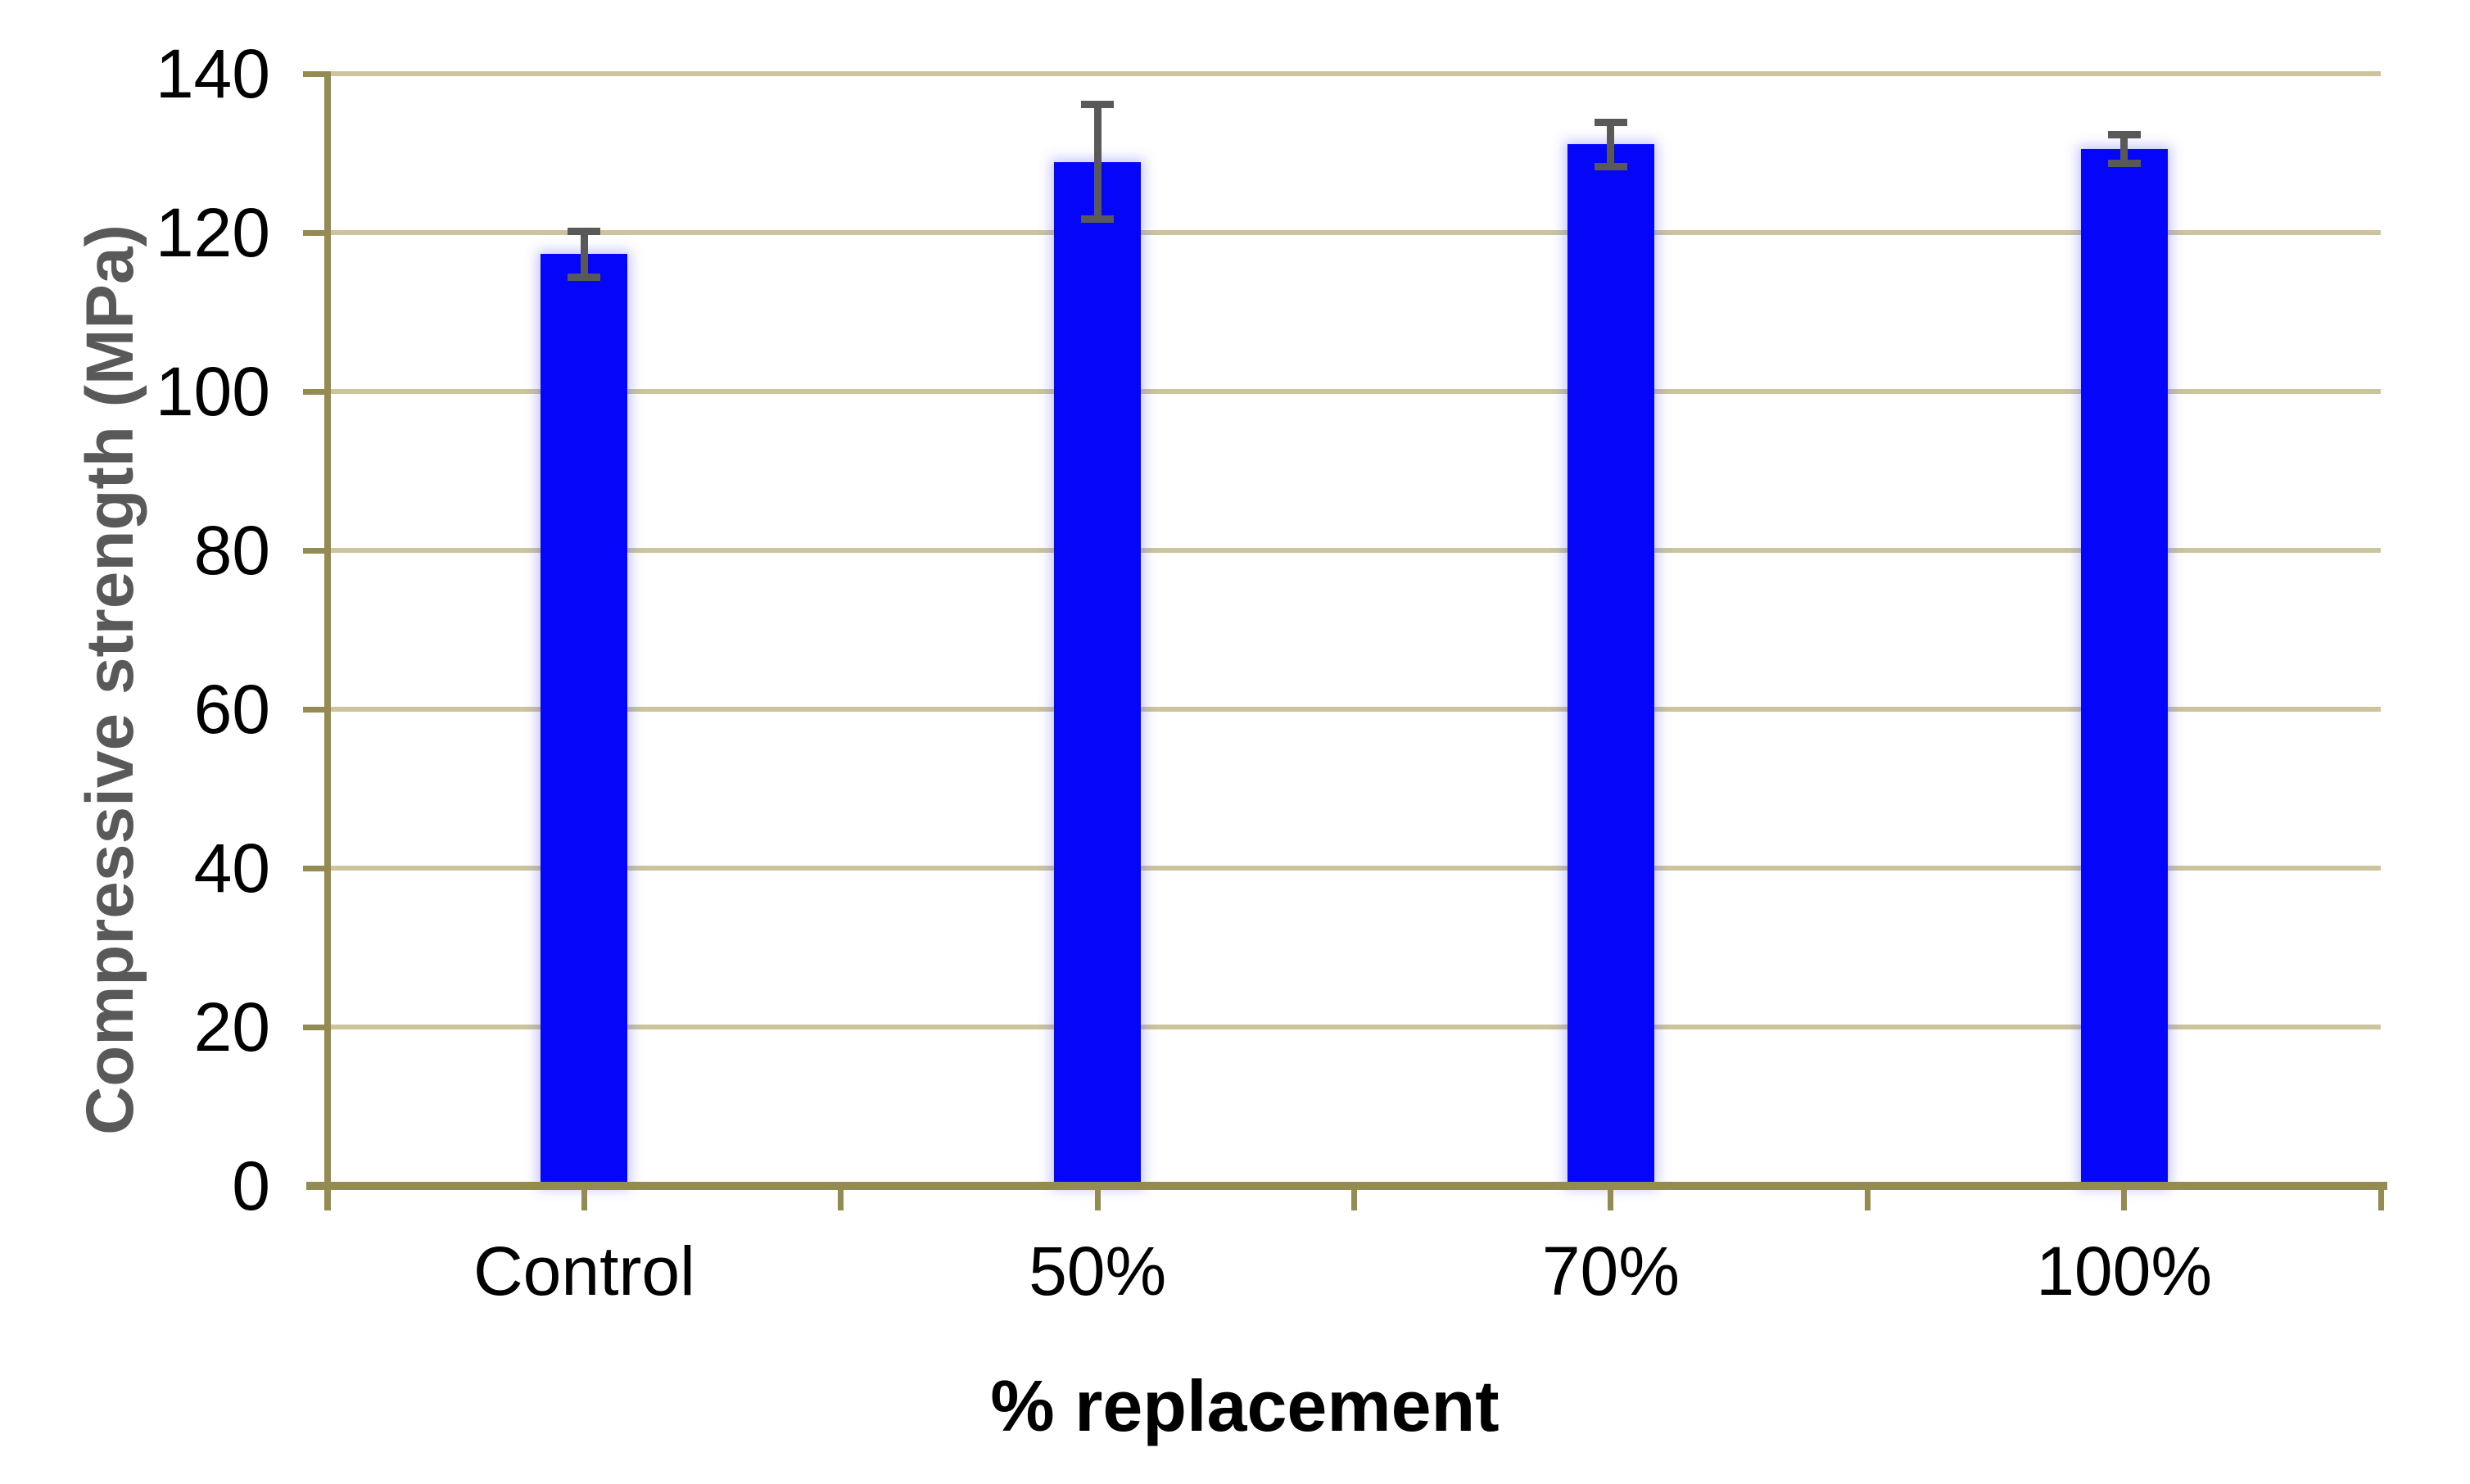  I want to click on y-tick-label: 40, so click(232, 868).